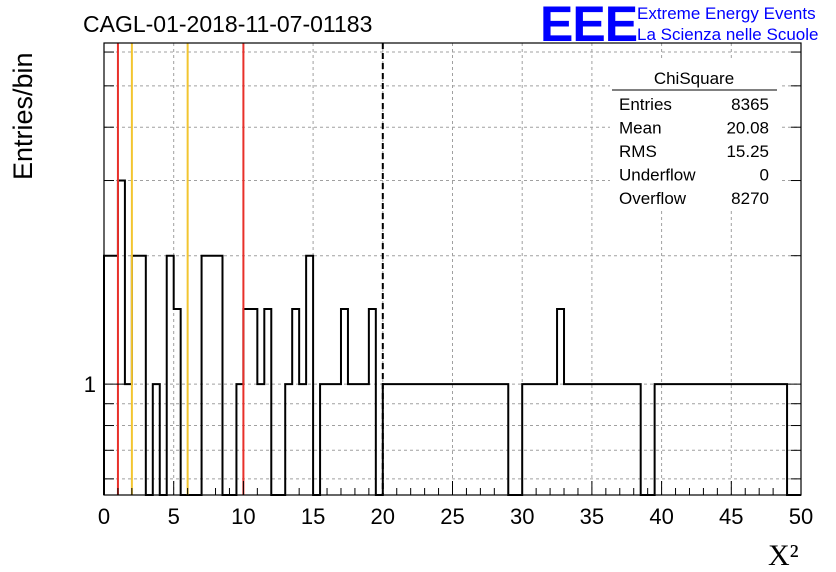 The width and height of the screenshot is (836, 572). Describe the element at coordinates (731, 516) in the screenshot. I see `x-tick-label: 45` at that location.